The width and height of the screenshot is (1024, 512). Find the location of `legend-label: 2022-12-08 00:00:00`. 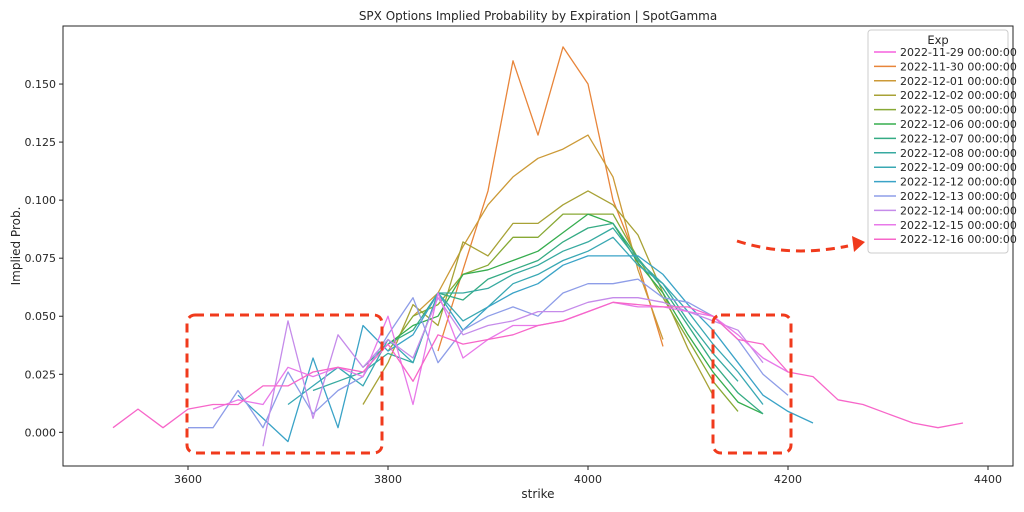

legend-label: 2022-12-08 00:00:00 is located at coordinates (958, 153).